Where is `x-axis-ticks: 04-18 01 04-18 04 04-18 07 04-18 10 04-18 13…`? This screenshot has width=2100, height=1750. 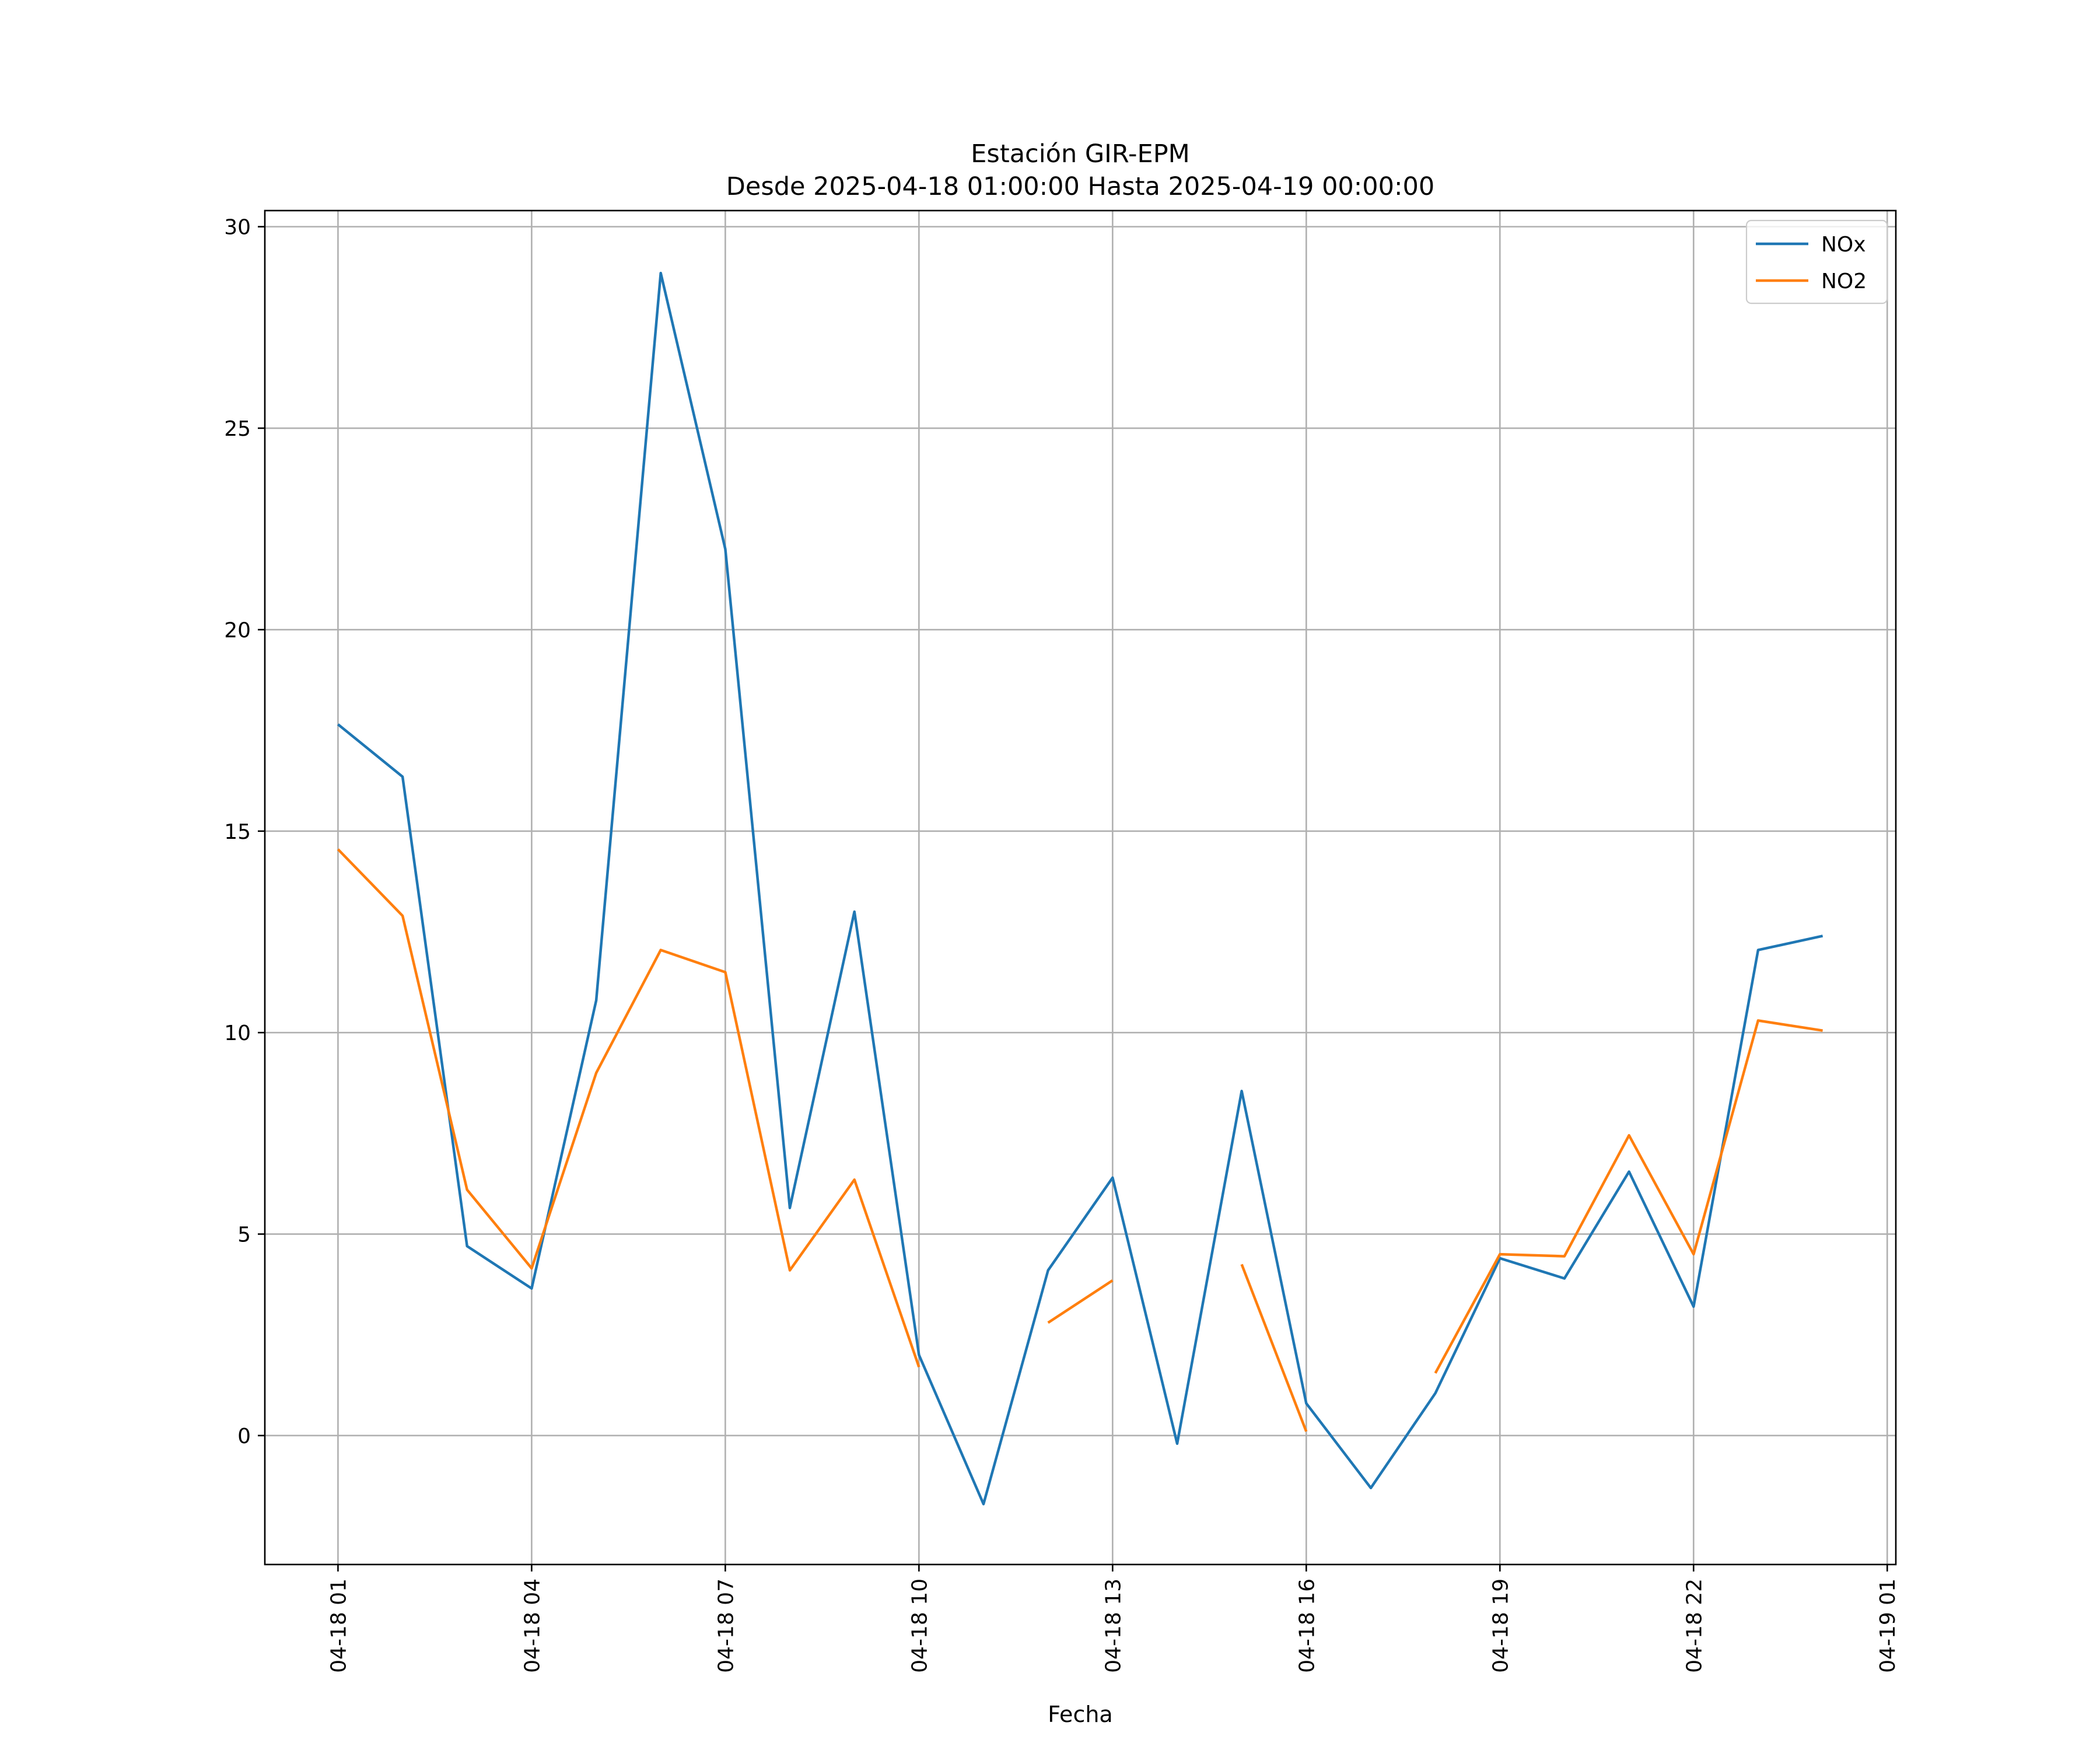
x-axis-ticks: 04-18 01 04-18 04 04-18 07 04-18 10 04-18 13… is located at coordinates (1113, 1618).